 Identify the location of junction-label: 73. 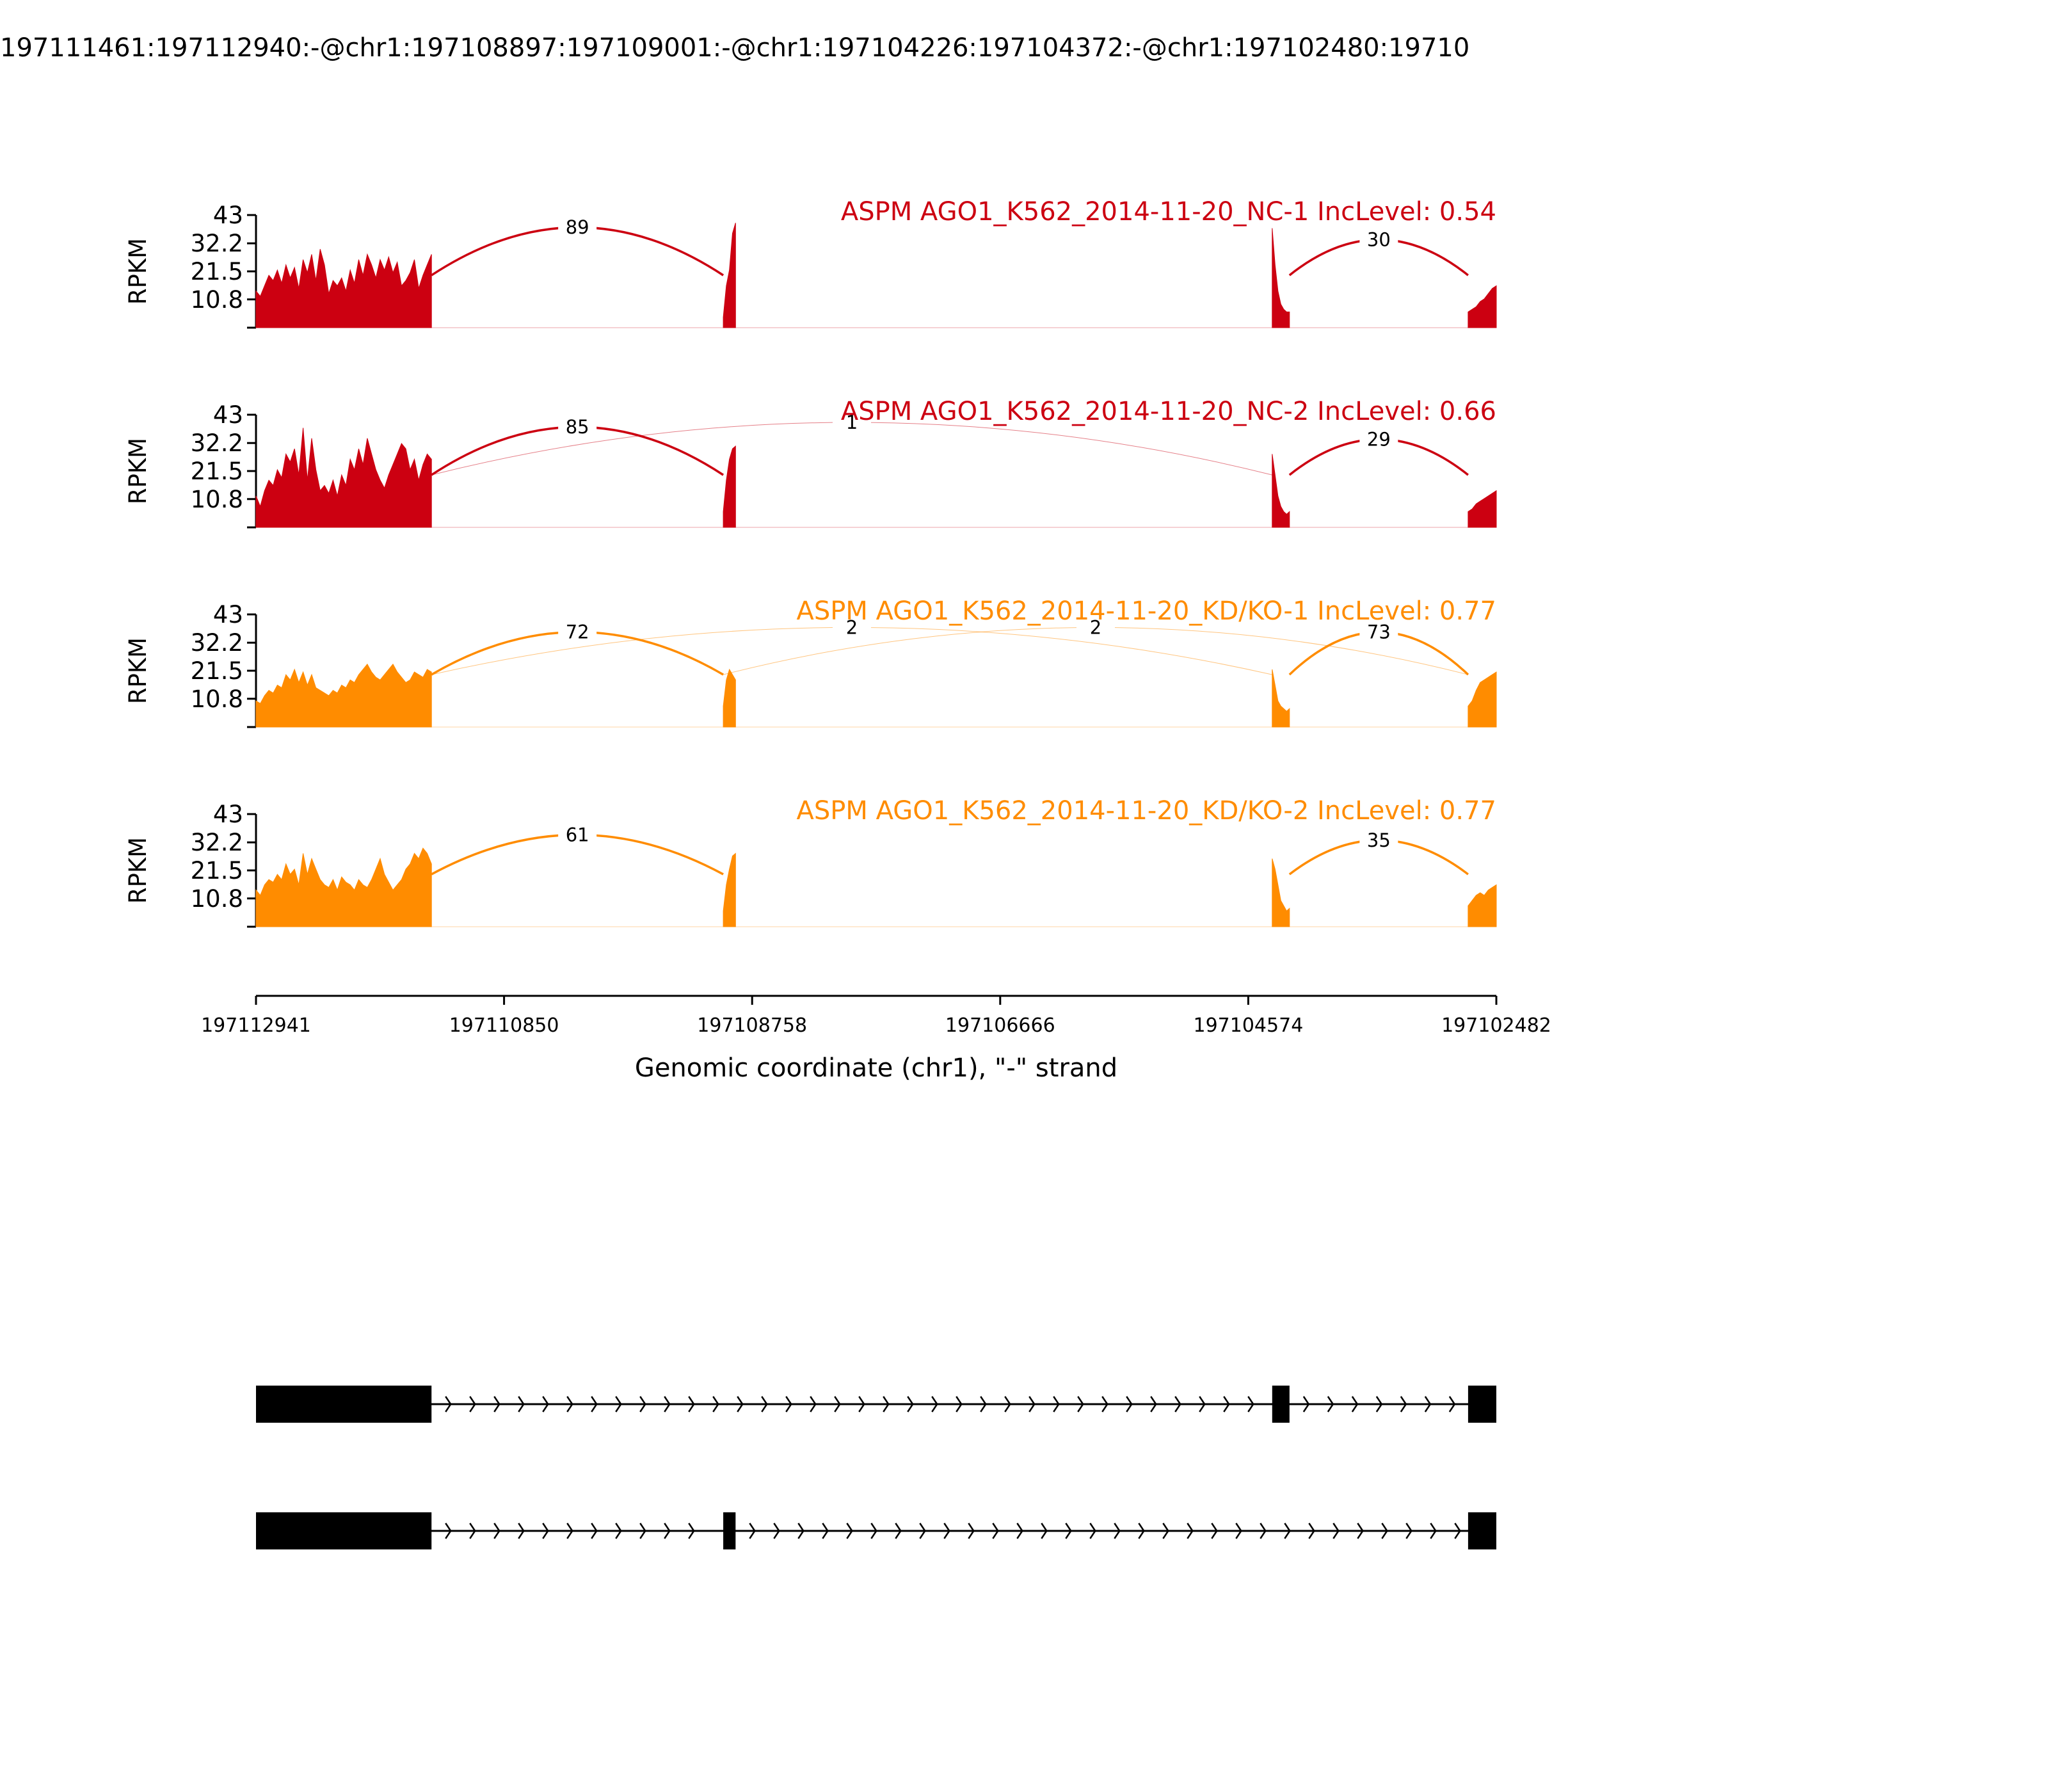
(1379, 632).